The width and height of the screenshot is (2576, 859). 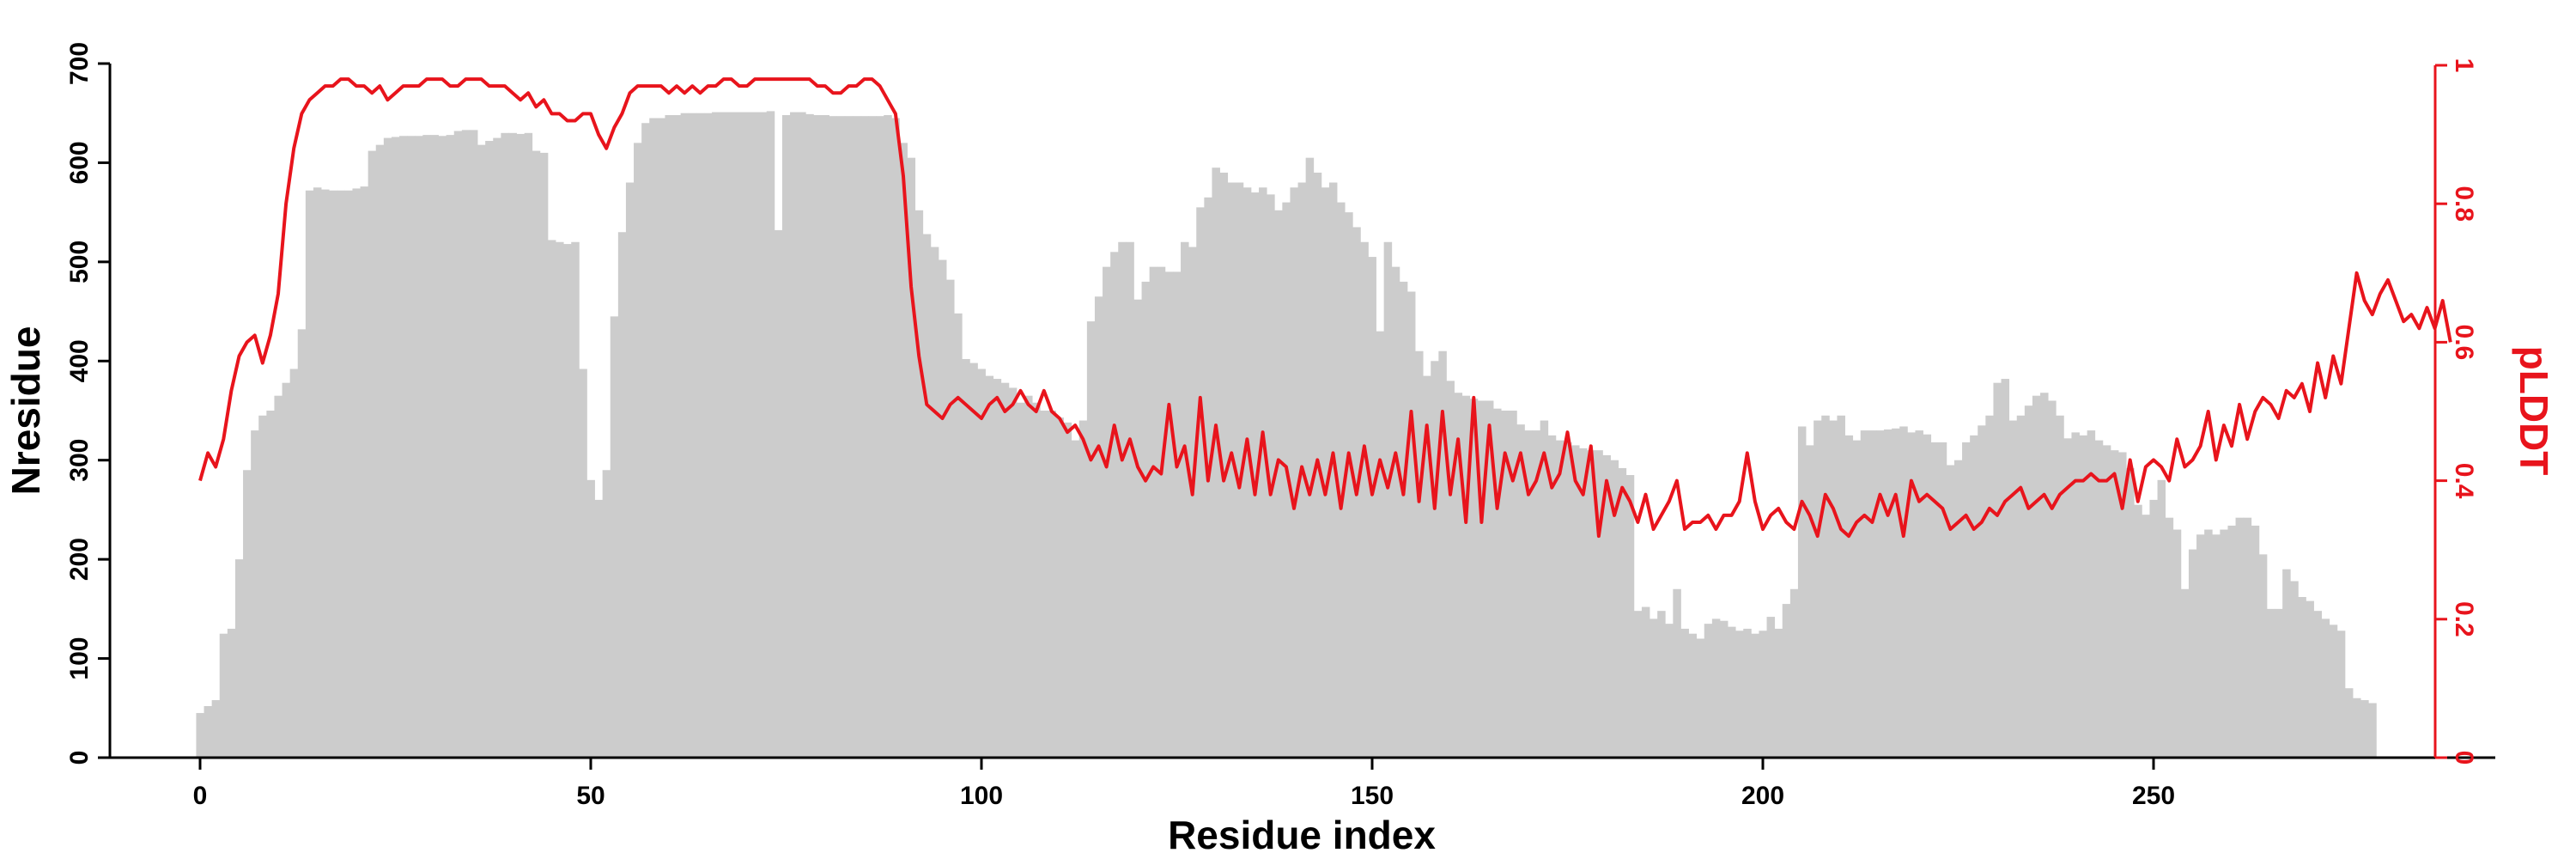 What do you see at coordinates (79, 559) in the screenshot?
I see `y-tick-label: 200` at bounding box center [79, 559].